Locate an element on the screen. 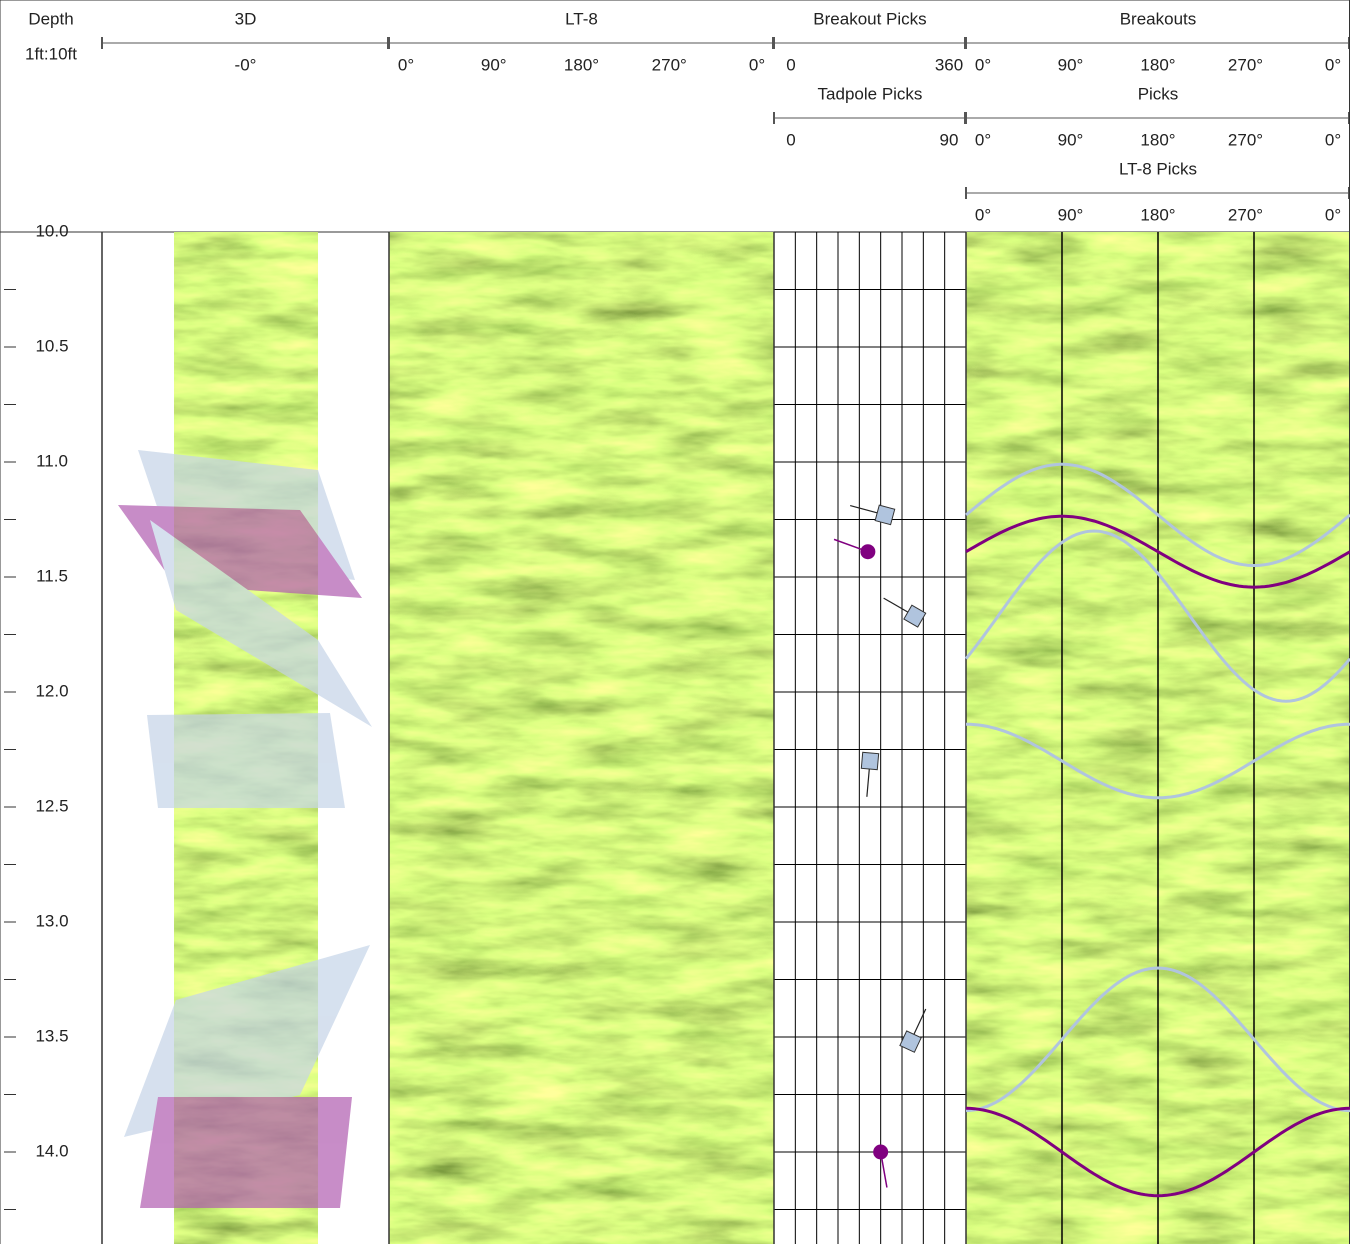 This screenshot has height=1244, width=1350. depth-label: 10.5 is located at coordinates (51, 345).